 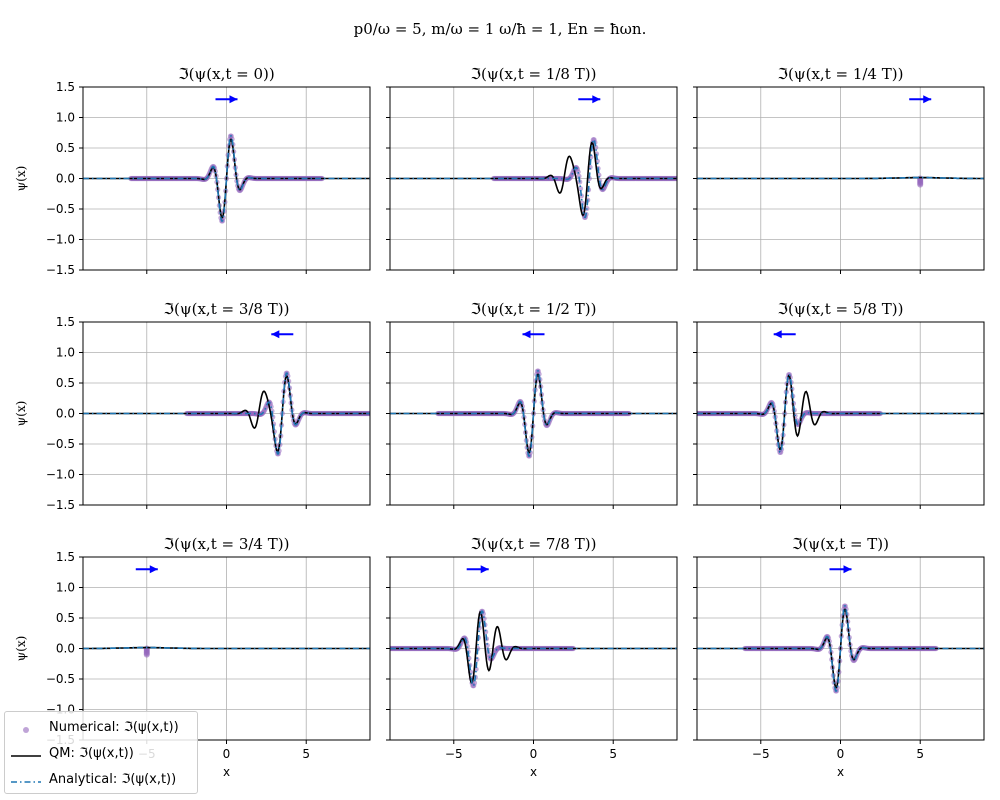 I want to click on subplot-title: ℑ(ψ(x,t = 7/8 T)), so click(x=534, y=544).